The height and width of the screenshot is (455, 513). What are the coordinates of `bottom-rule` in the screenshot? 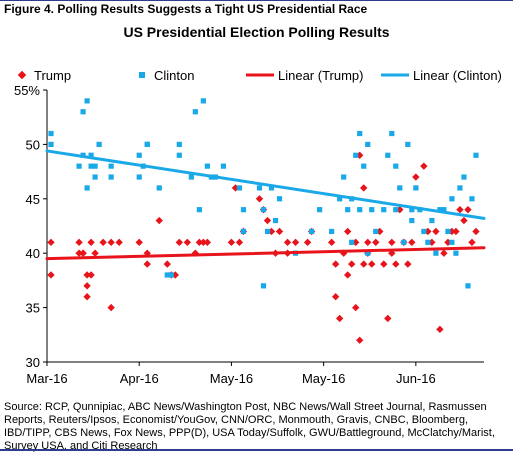 It's located at (256, 450).